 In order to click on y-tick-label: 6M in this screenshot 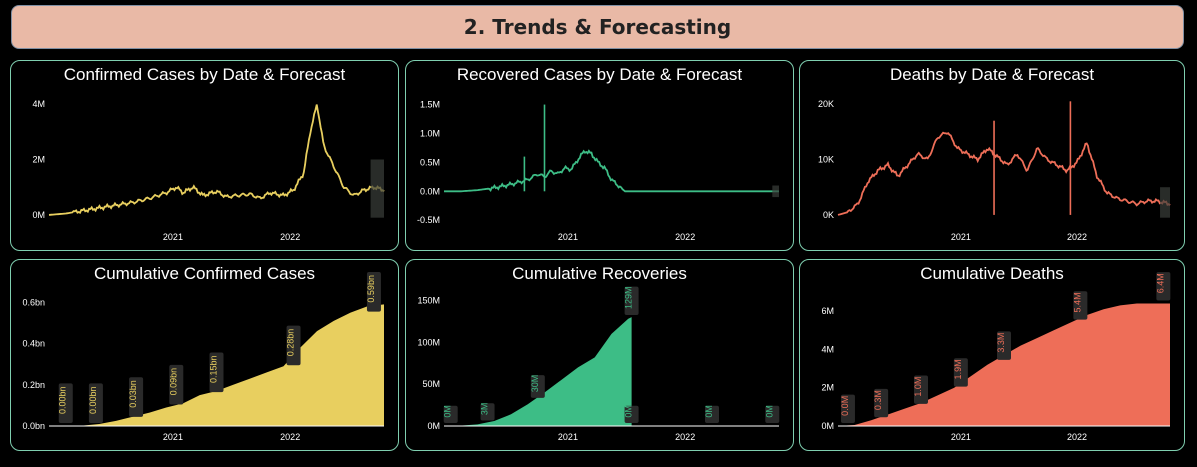, I will do `click(827, 311)`.